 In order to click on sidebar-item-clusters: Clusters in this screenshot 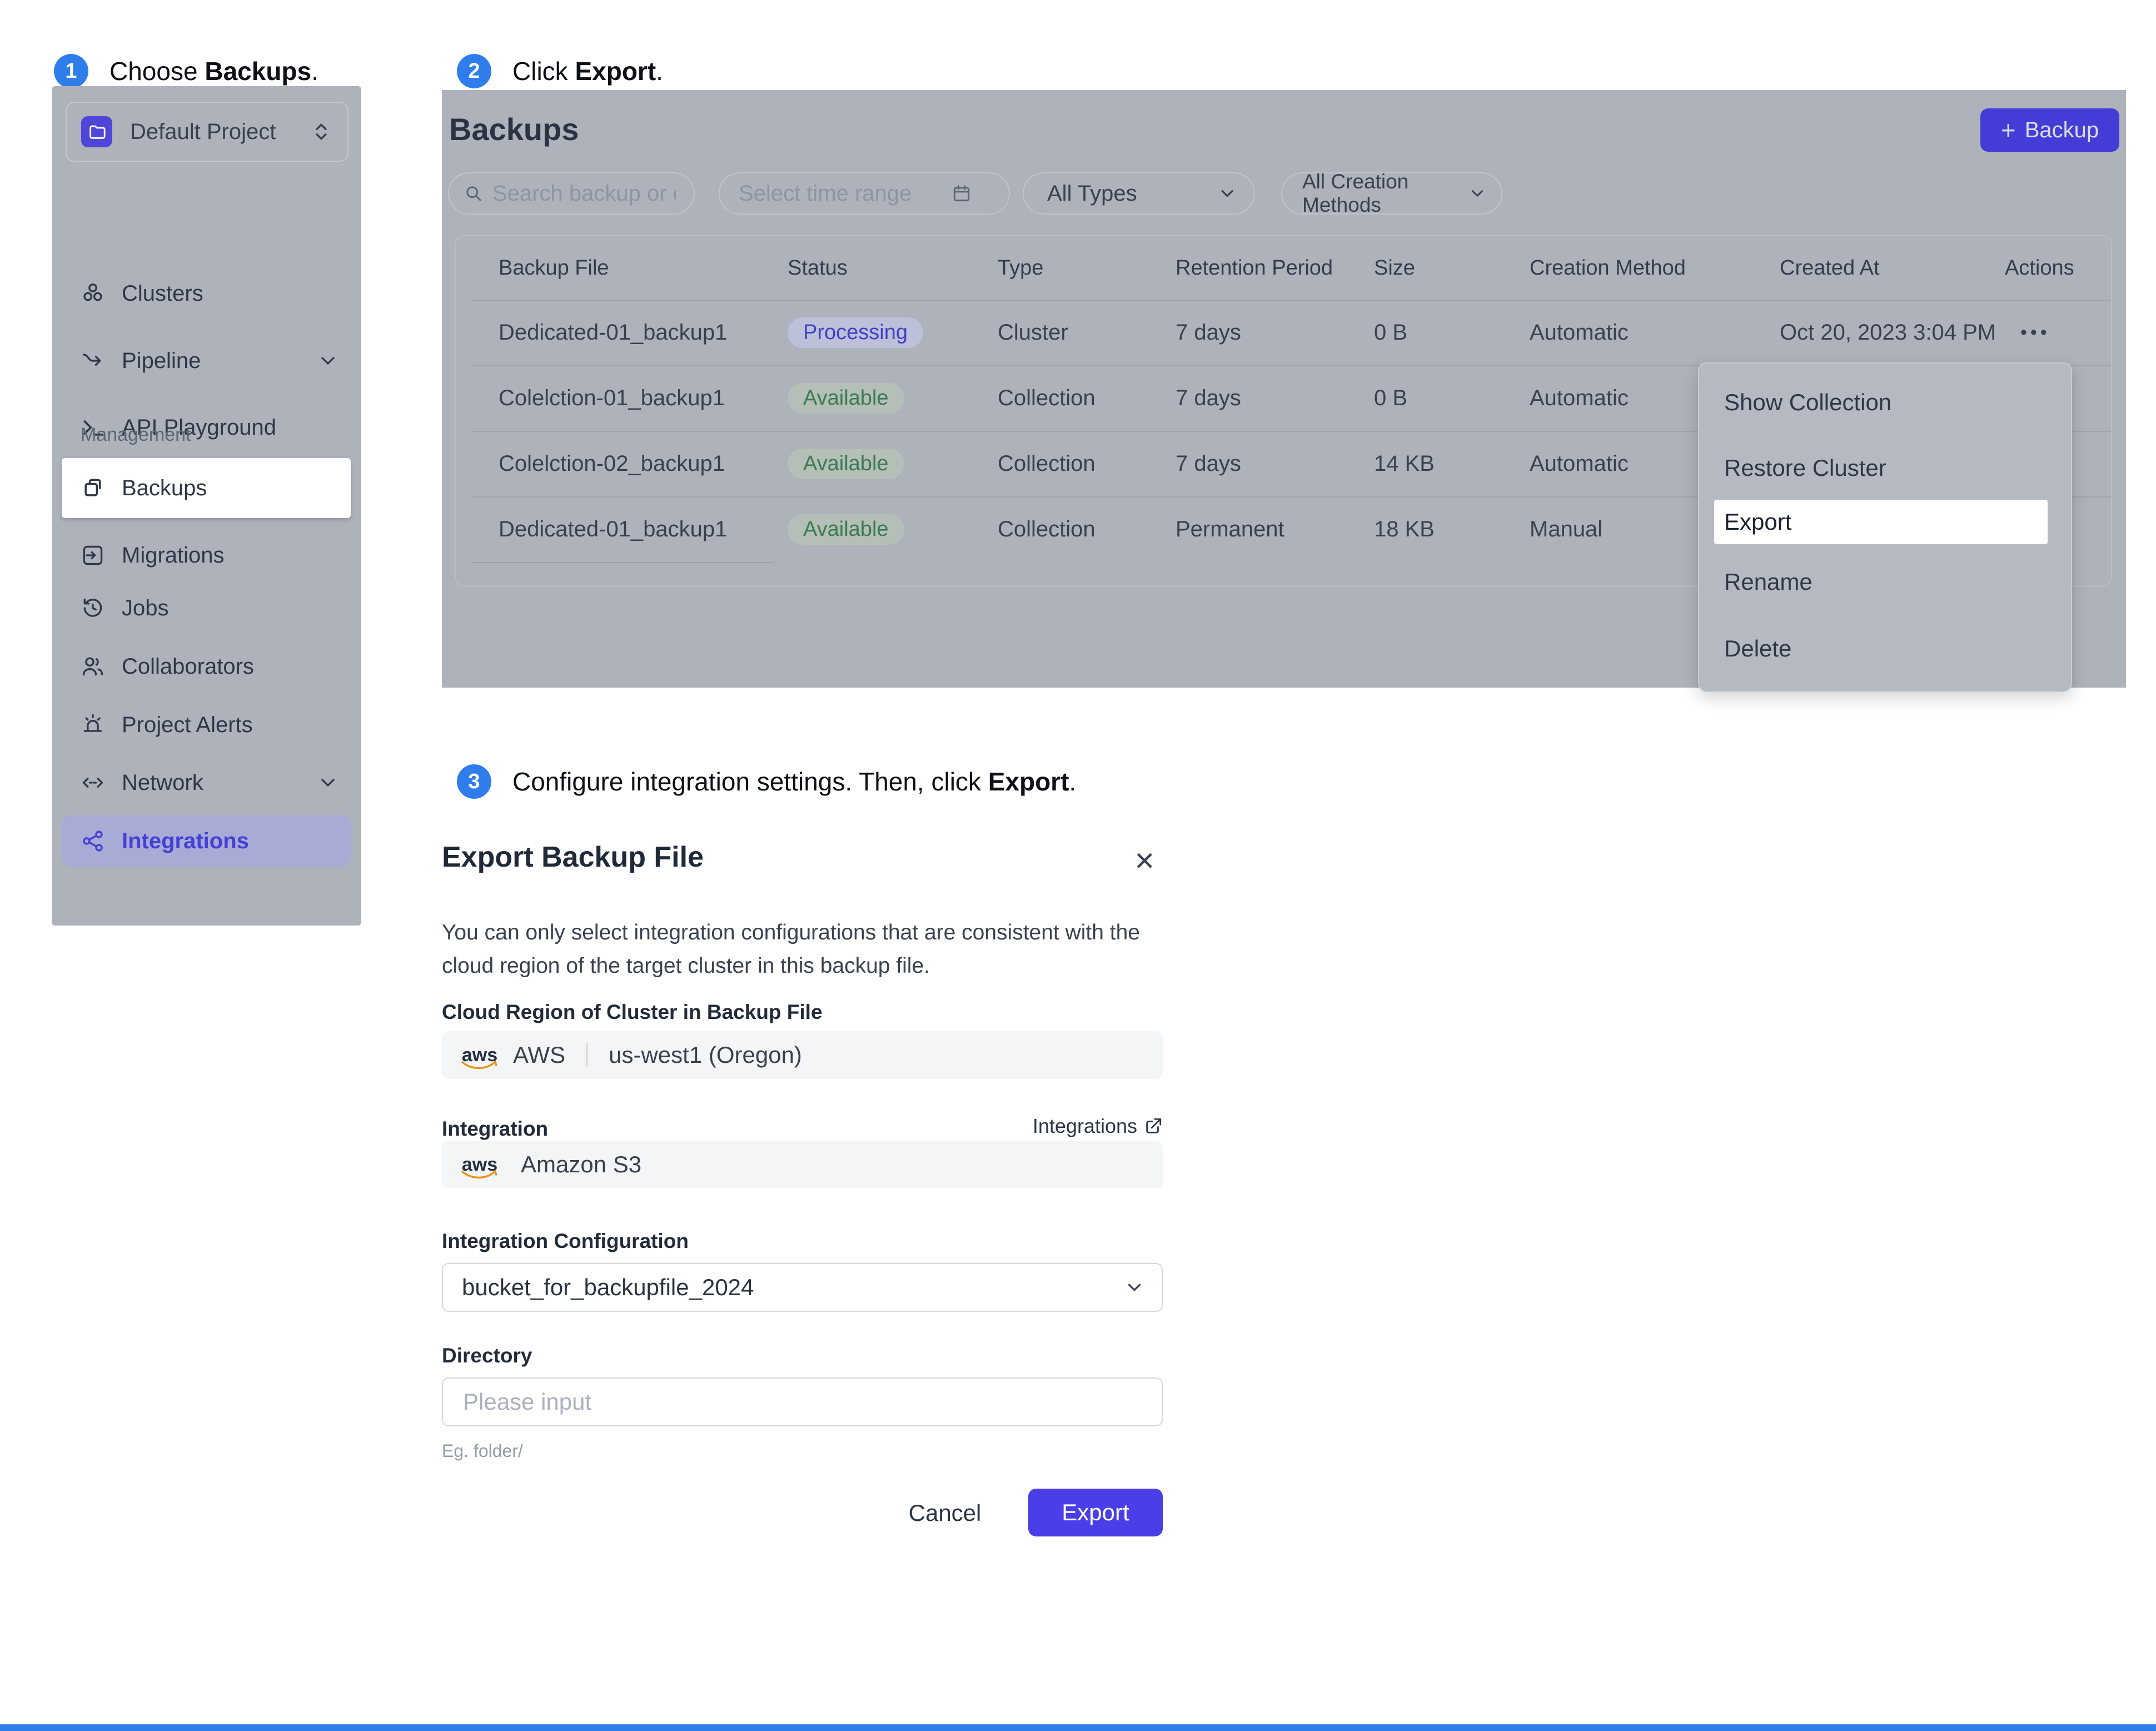, I will do `click(206, 293)`.